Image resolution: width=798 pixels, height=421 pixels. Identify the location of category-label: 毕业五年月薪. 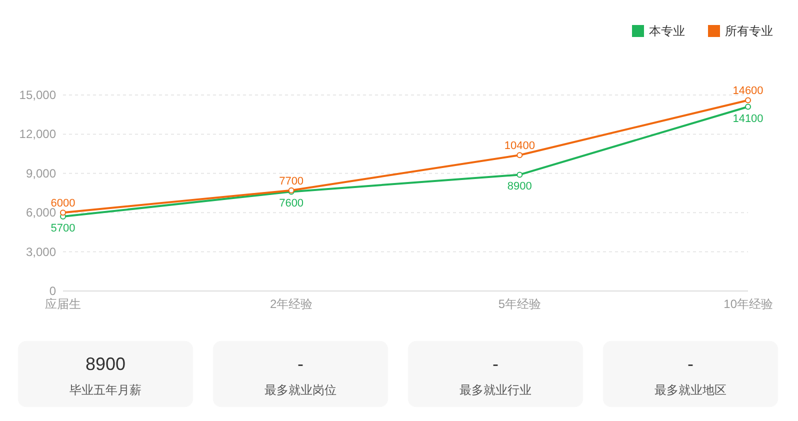
(106, 390).